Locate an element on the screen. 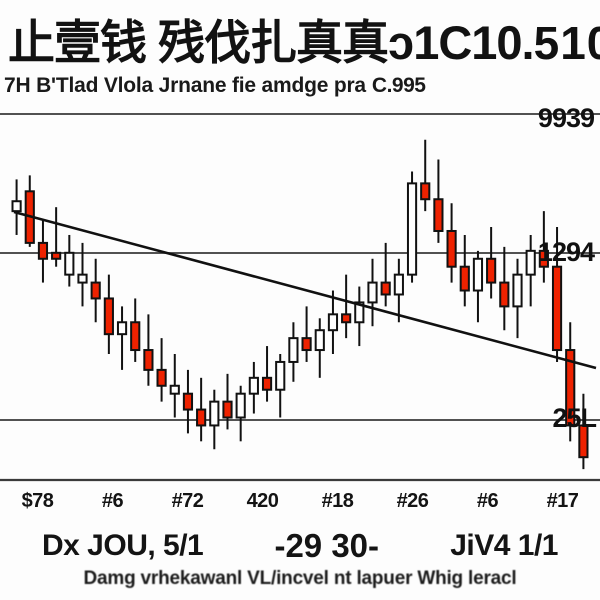 The width and height of the screenshot is (600, 600). x-tick-5: #26 is located at coordinates (412, 500).